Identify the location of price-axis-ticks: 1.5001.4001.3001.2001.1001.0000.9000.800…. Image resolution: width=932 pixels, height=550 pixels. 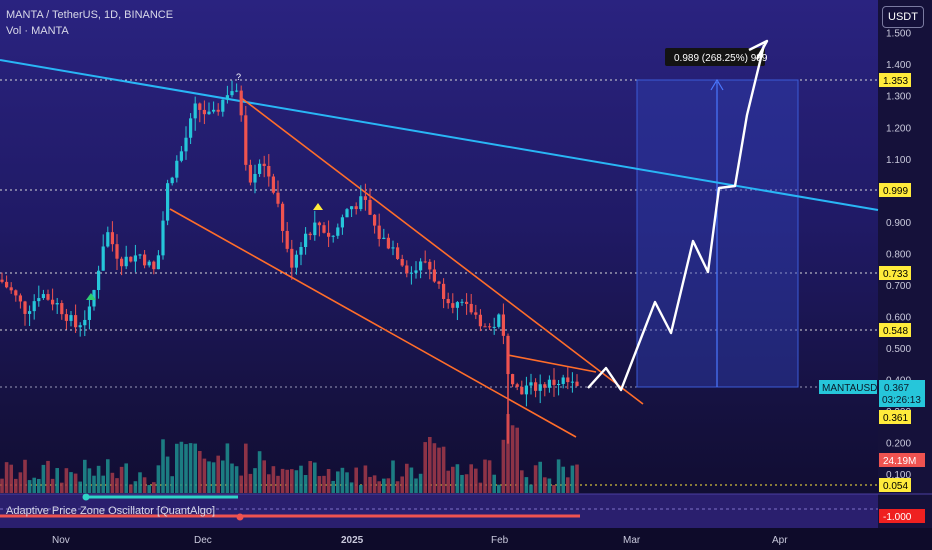
(898, 255).